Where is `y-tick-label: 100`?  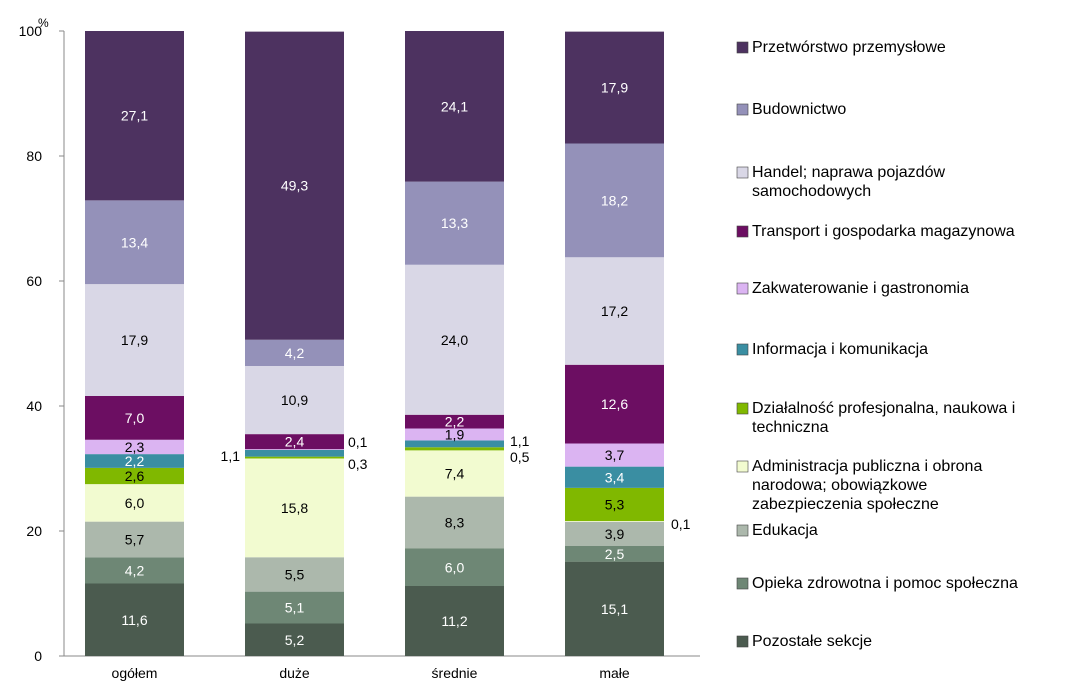
y-tick-label: 100 is located at coordinates (31, 31).